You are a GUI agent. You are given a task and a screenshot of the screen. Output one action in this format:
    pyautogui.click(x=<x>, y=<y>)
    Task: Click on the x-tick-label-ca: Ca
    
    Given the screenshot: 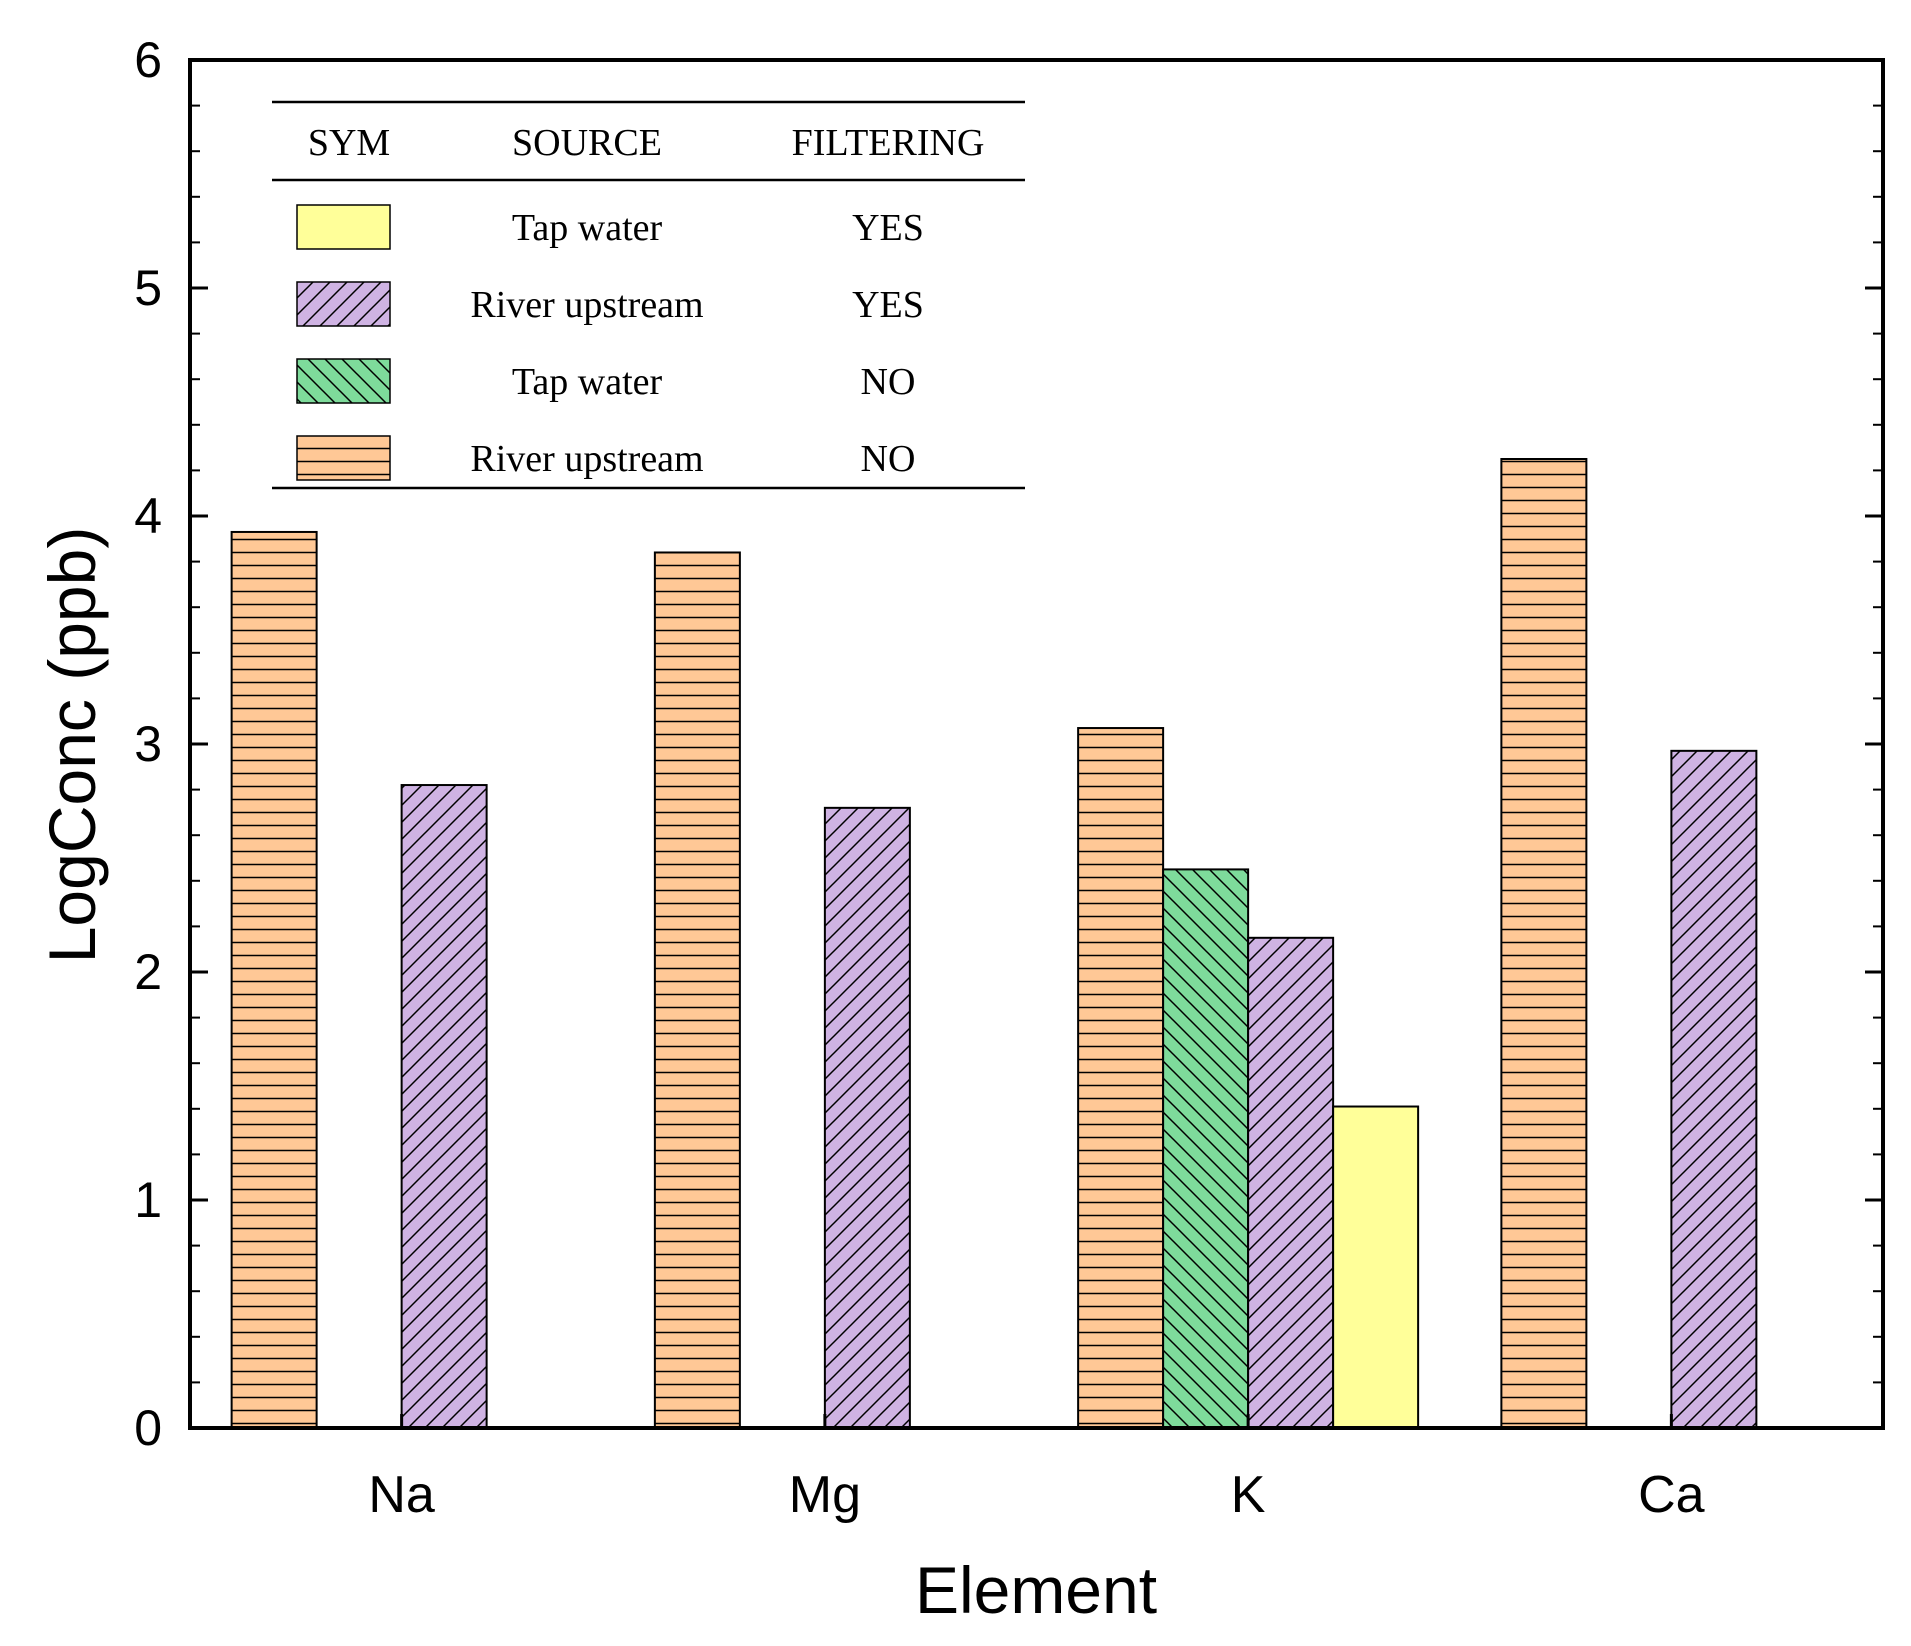 What is the action you would take?
    pyautogui.click(x=1671, y=1495)
    